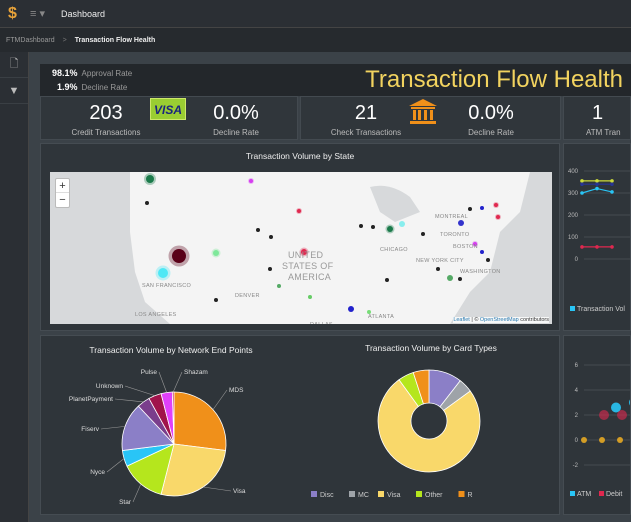  Describe the element at coordinates (148, 428) in the screenshot. I see `pie-slice-fiserv` at that location.